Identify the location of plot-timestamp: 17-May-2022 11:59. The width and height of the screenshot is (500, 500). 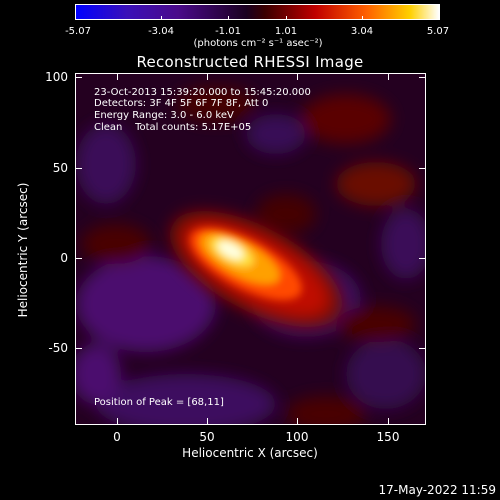
(437, 490).